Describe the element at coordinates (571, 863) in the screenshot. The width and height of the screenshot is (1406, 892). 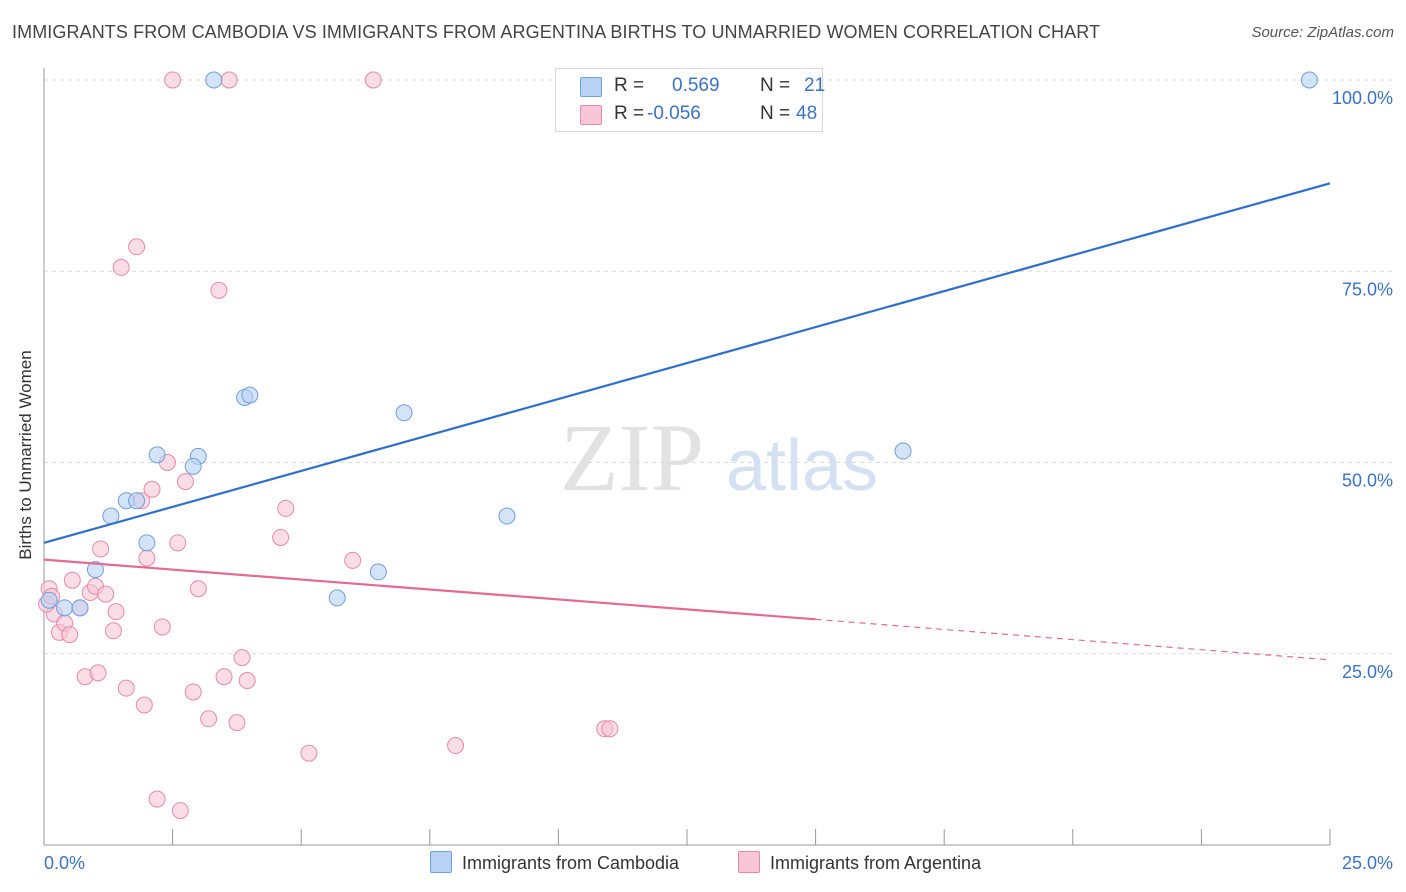
I see `legend-label-cambodia: Immigrants from Cambodia` at that location.